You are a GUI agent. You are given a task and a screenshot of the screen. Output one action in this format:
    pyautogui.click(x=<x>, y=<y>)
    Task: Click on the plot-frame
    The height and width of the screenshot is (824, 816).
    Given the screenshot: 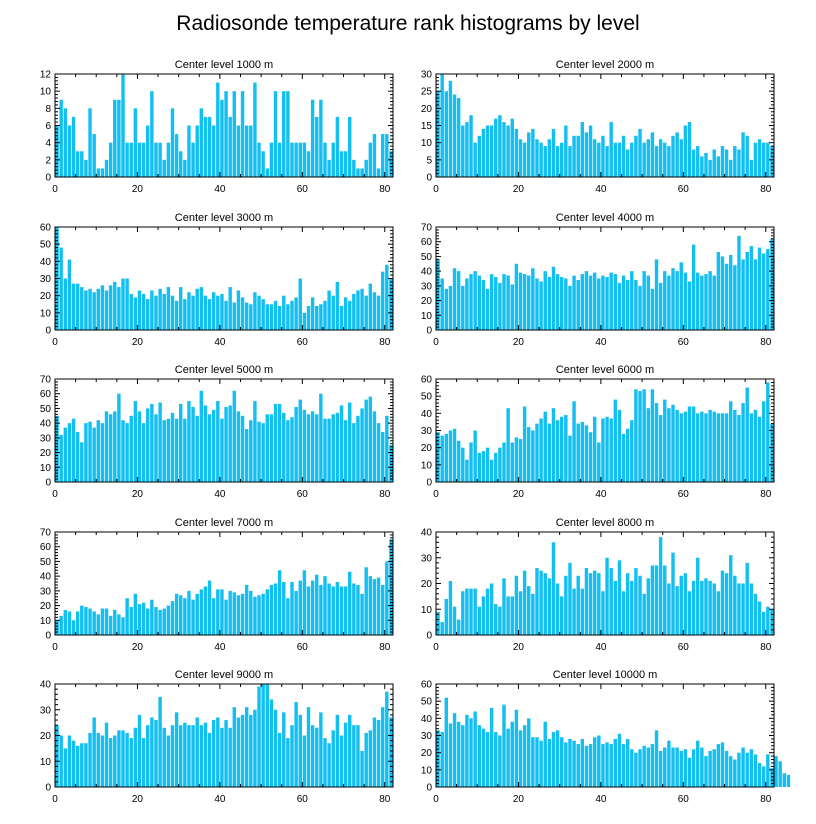 What is the action you would take?
    pyautogui.click(x=224, y=430)
    